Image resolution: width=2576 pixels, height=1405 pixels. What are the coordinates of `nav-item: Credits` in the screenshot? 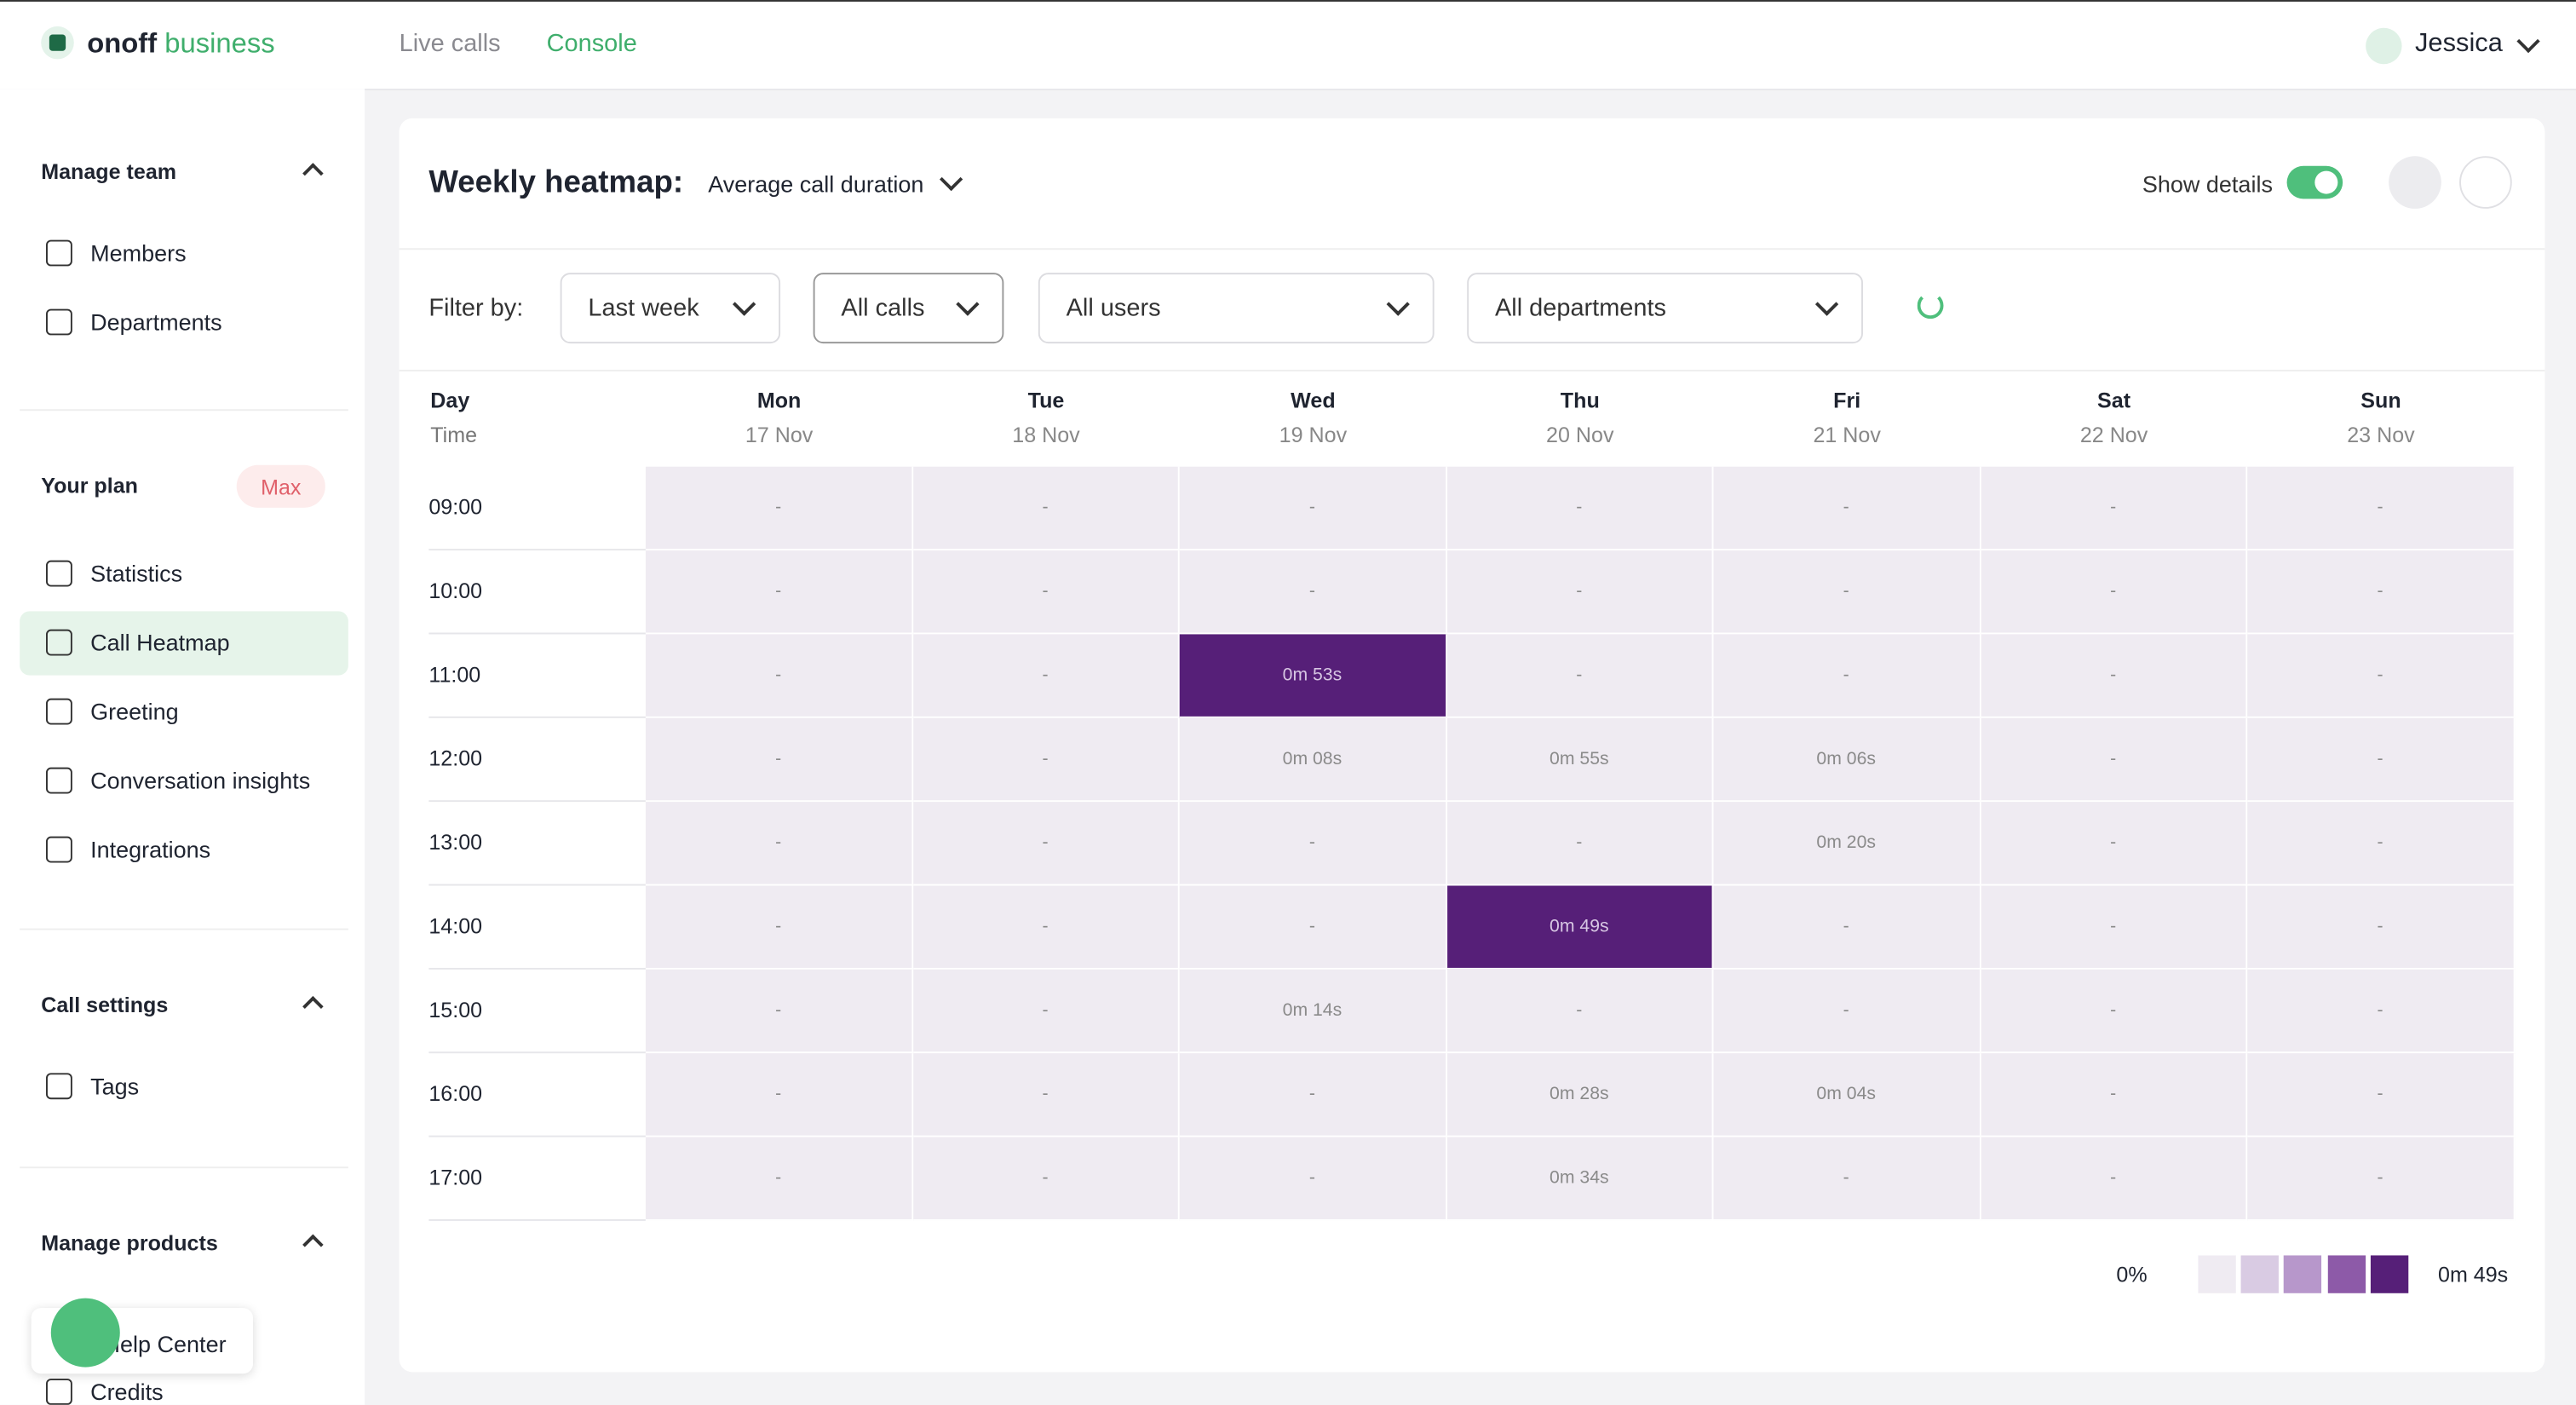 It's located at (127, 1392).